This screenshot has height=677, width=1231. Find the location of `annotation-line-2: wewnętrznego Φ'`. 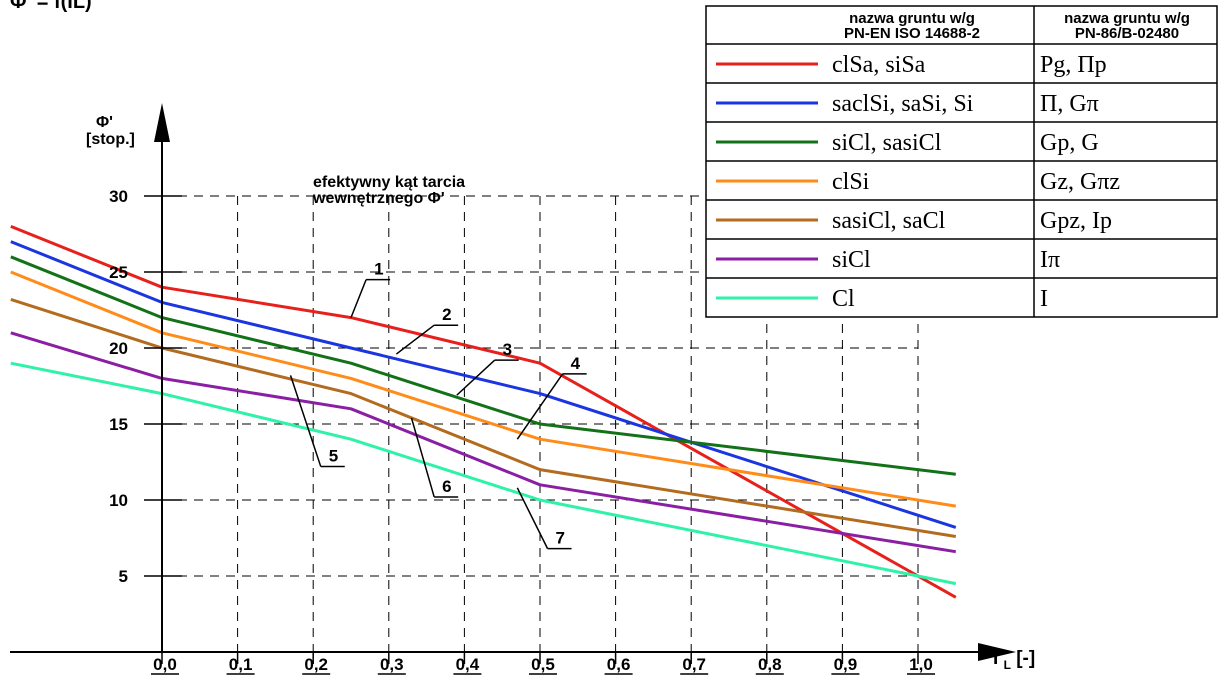

annotation-line-2: wewnętrznego Φ' is located at coordinates (378, 198).